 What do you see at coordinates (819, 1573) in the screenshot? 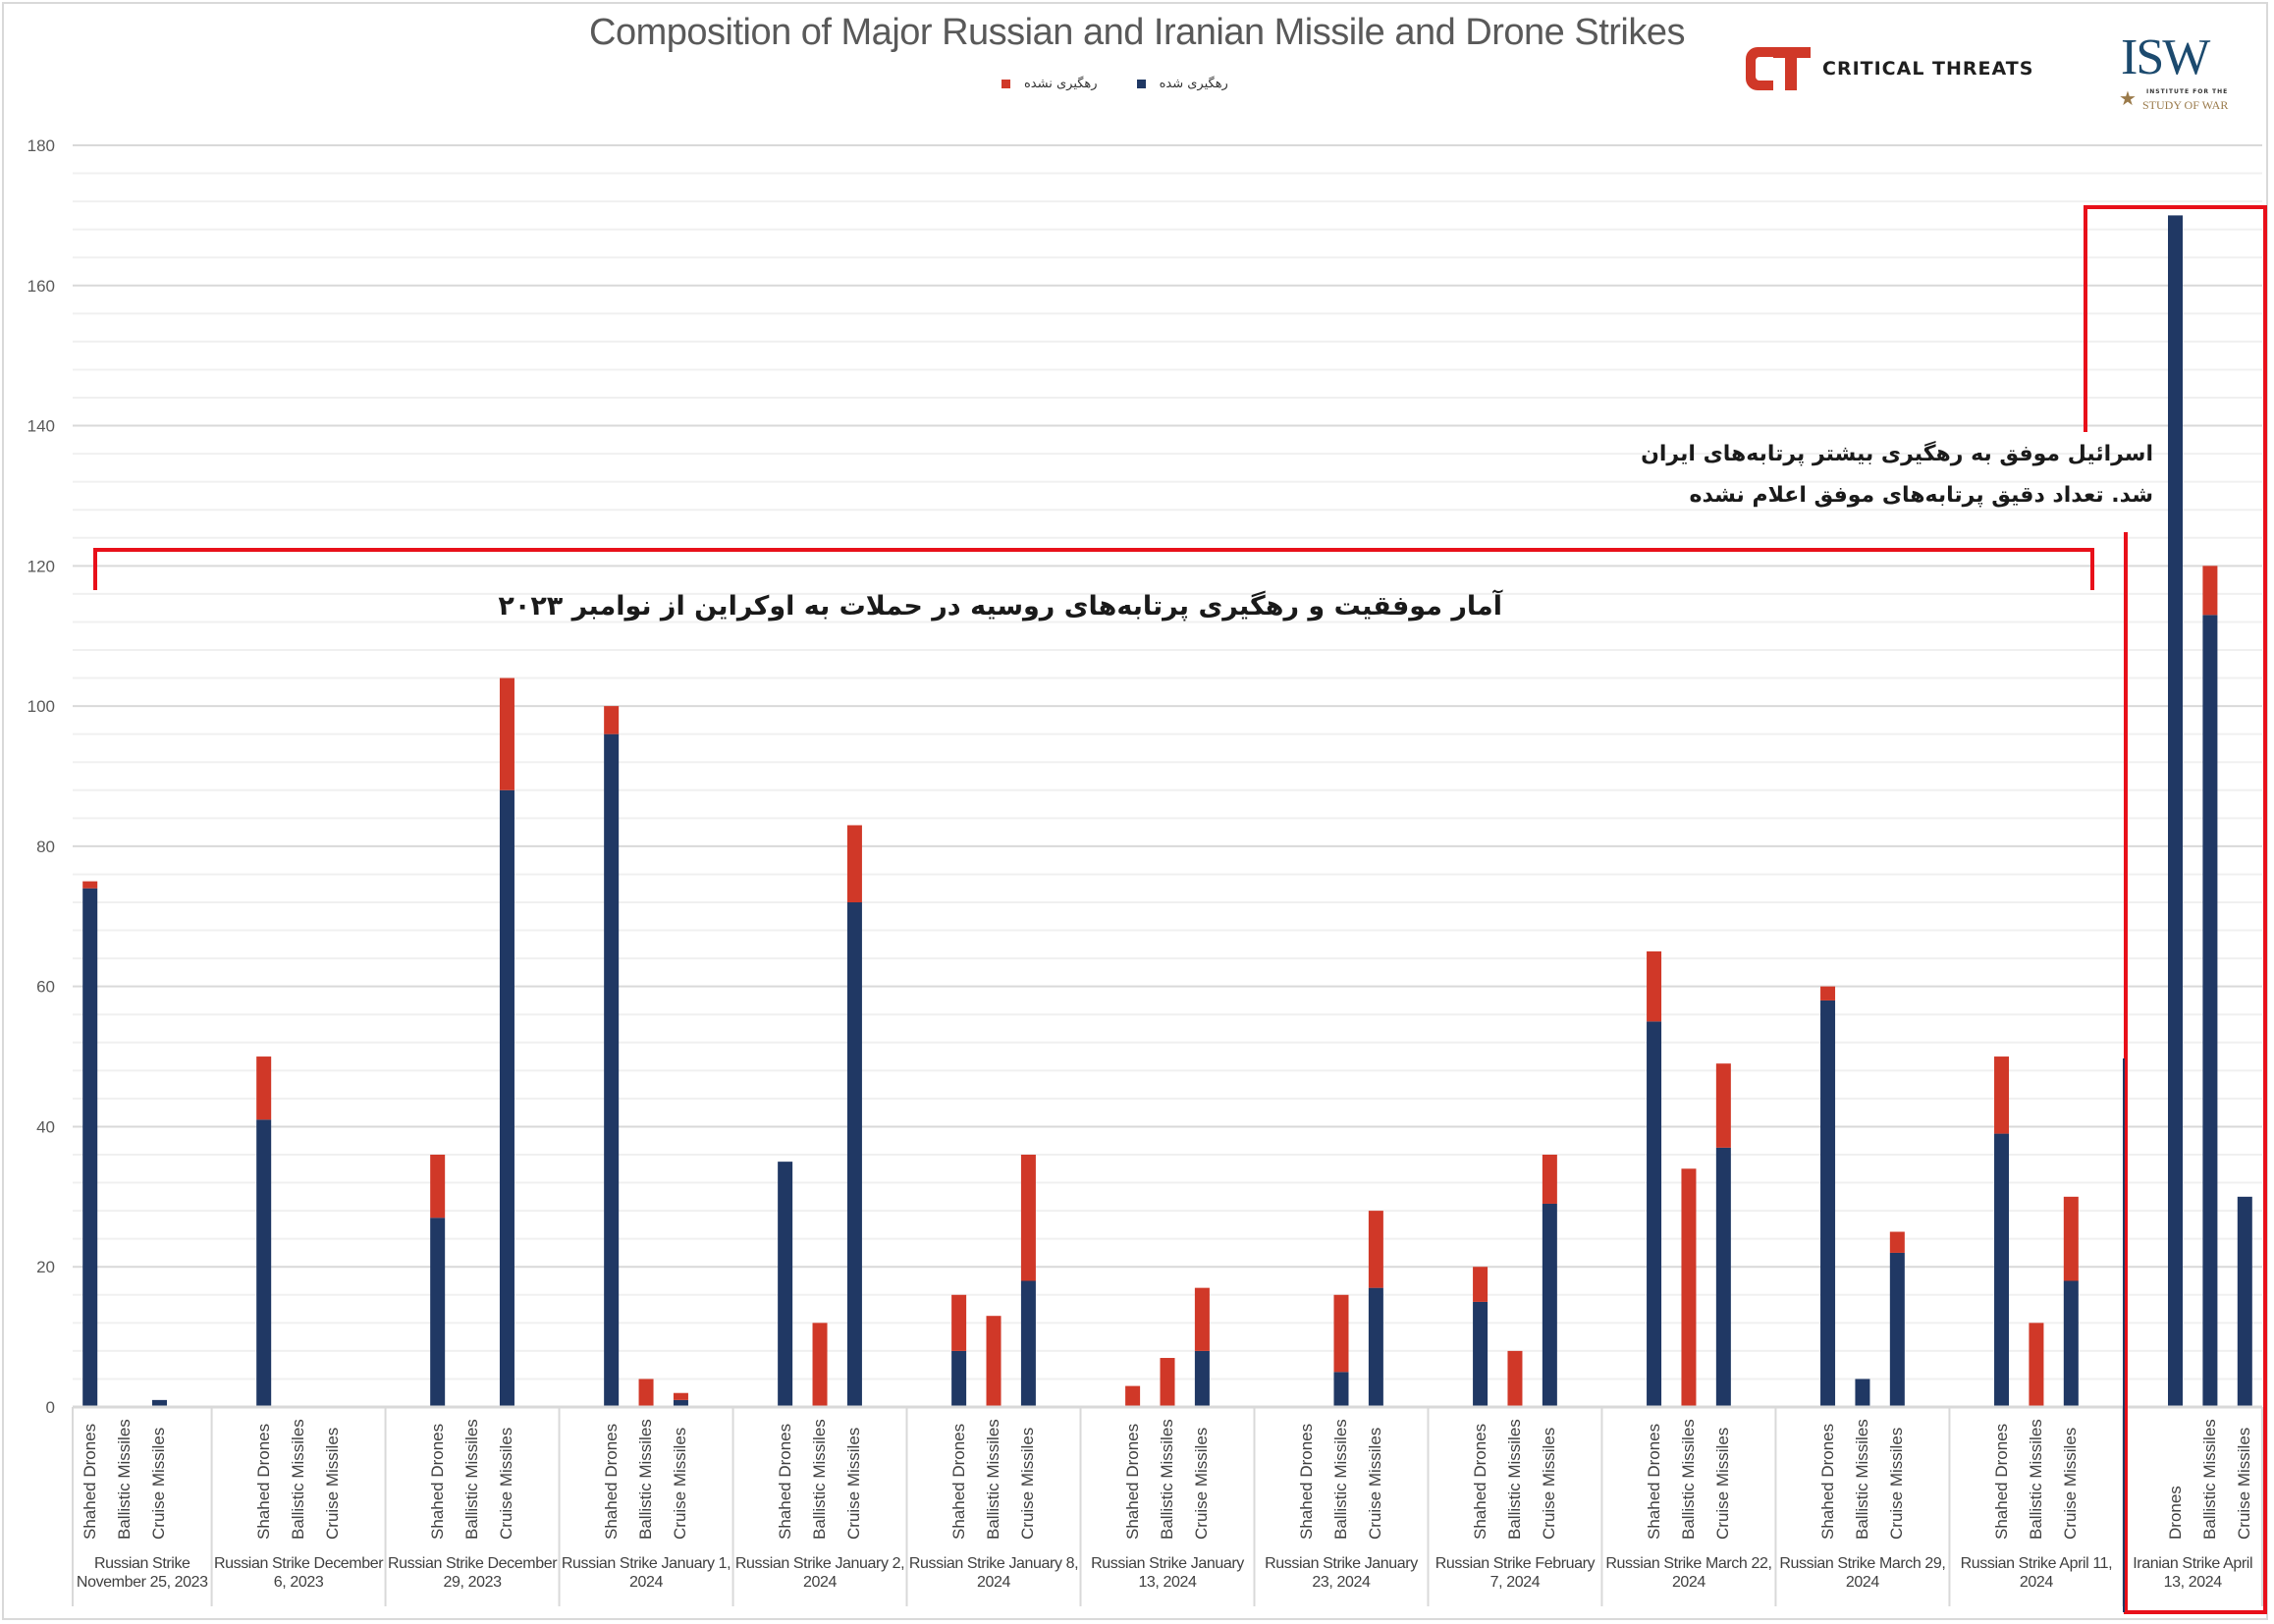
I see `group-label: Russian Strike January 2, 2024` at bounding box center [819, 1573].